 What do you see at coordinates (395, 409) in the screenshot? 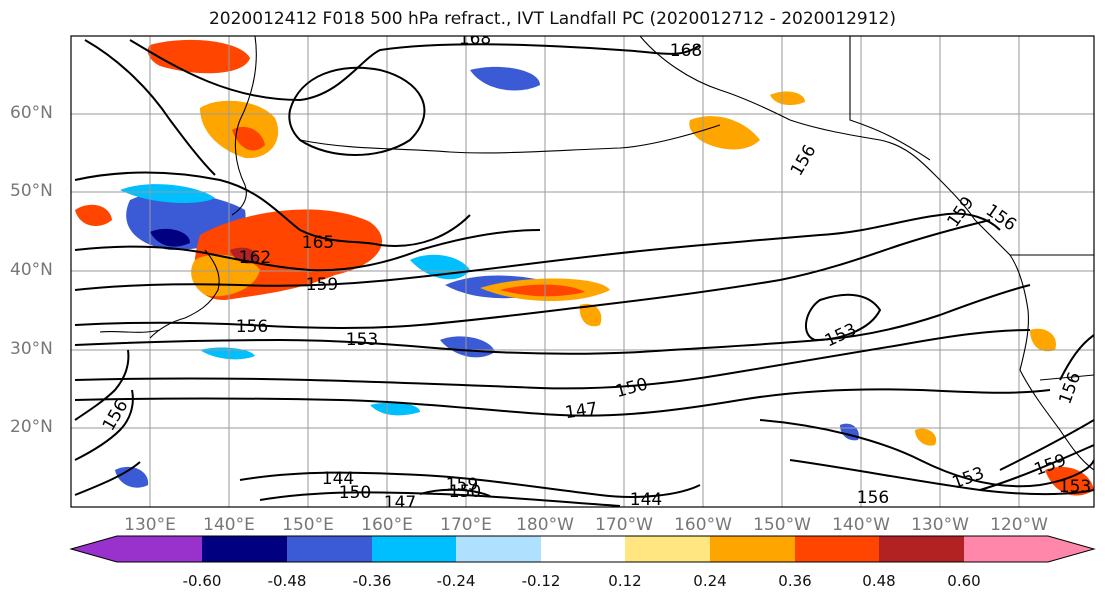
I see `shade-blue-subtropic` at bounding box center [395, 409].